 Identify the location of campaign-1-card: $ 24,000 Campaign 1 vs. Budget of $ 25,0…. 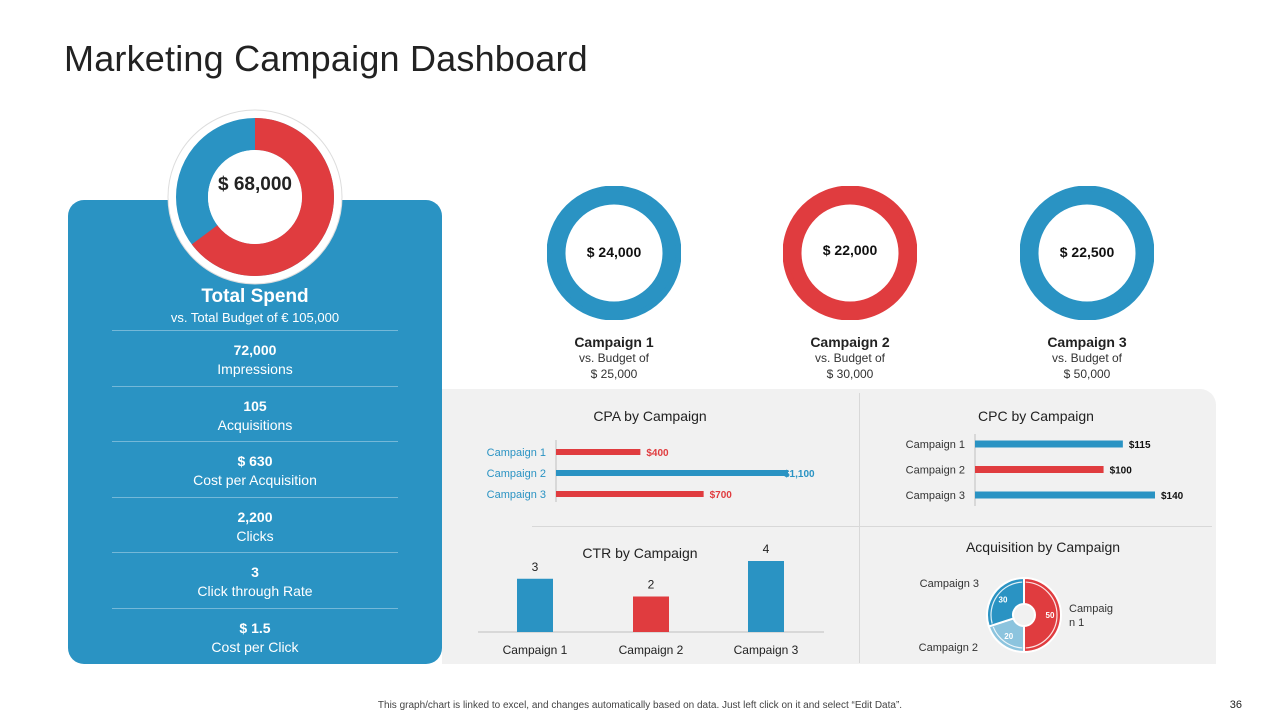
(614, 284).